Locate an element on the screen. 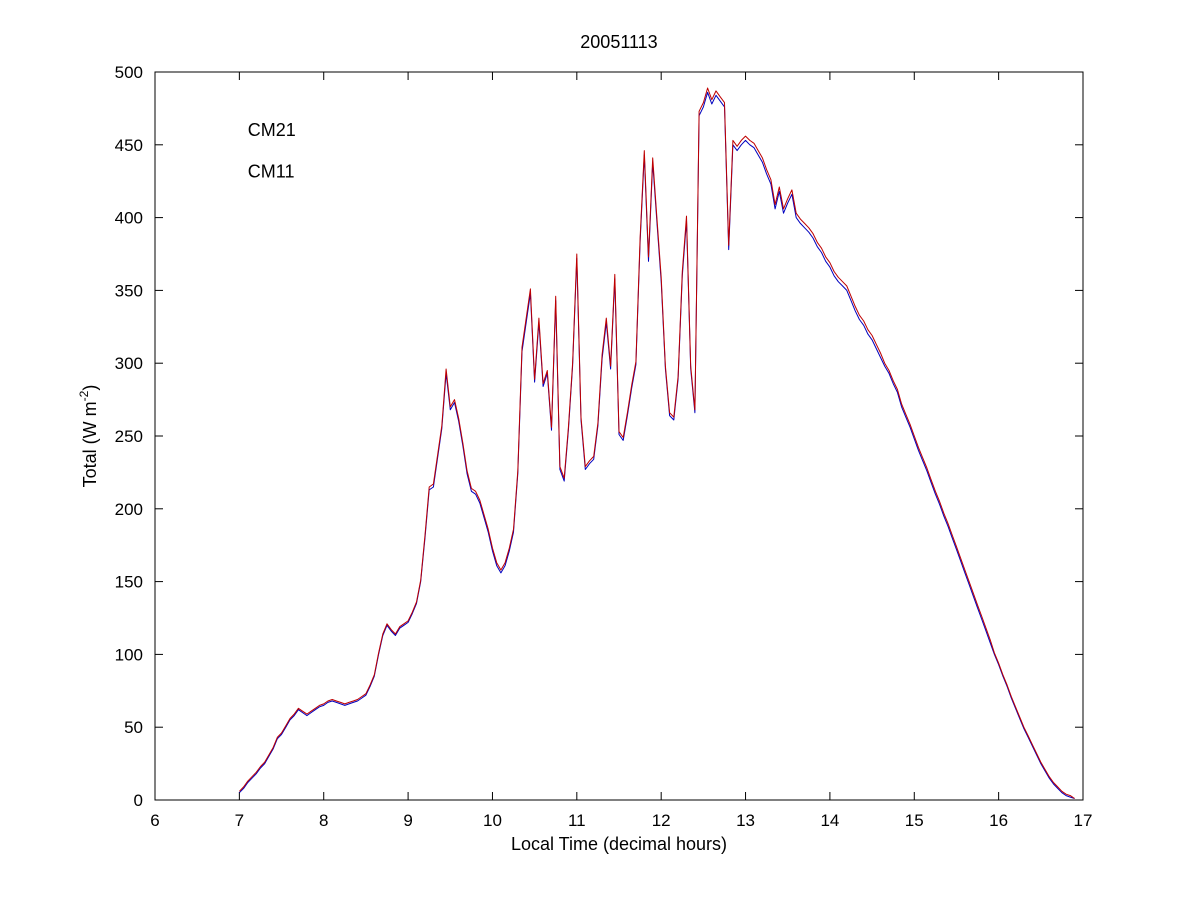 Image resolution: width=1200 pixels, height=905 pixels. y-tick-label: 150 is located at coordinates (129, 582).